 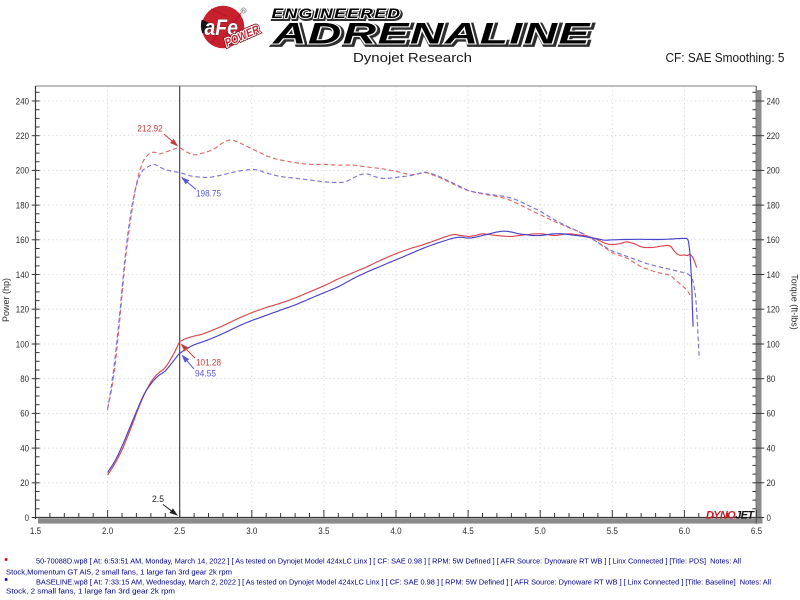 What do you see at coordinates (208, 363) in the screenshot?
I see `svg-text: 101.28` at bounding box center [208, 363].